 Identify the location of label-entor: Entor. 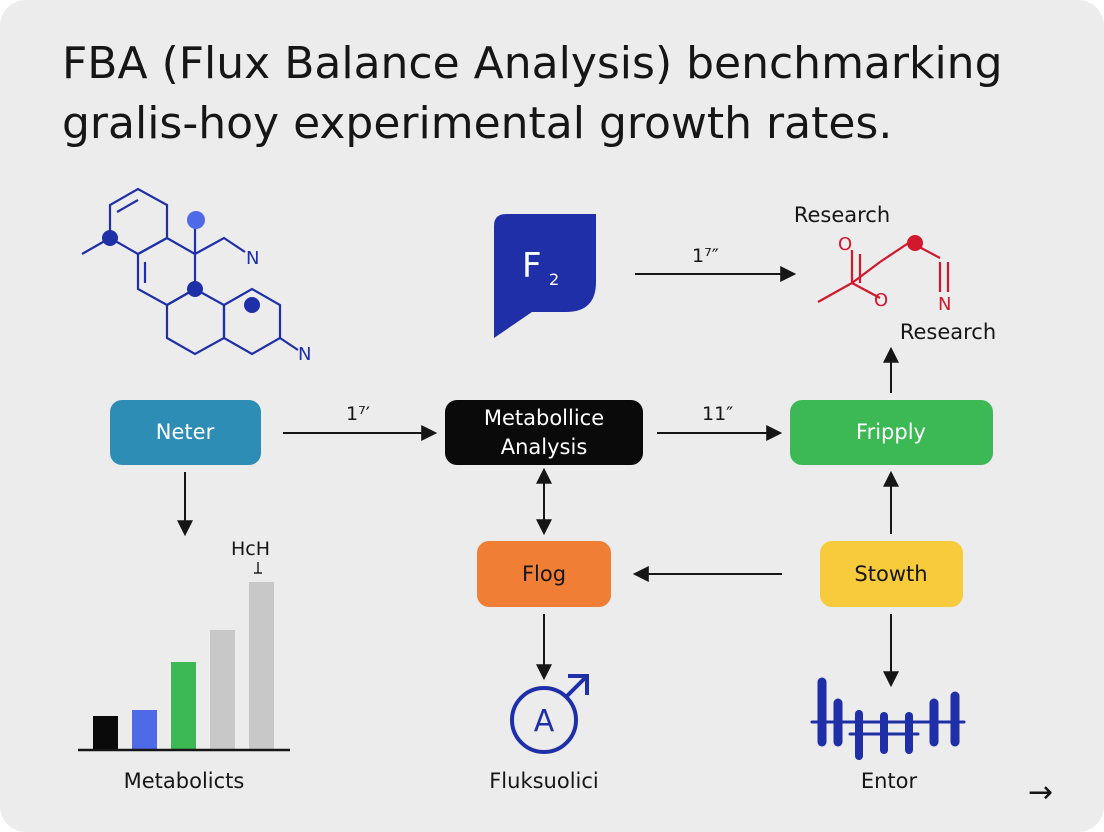
(889, 781).